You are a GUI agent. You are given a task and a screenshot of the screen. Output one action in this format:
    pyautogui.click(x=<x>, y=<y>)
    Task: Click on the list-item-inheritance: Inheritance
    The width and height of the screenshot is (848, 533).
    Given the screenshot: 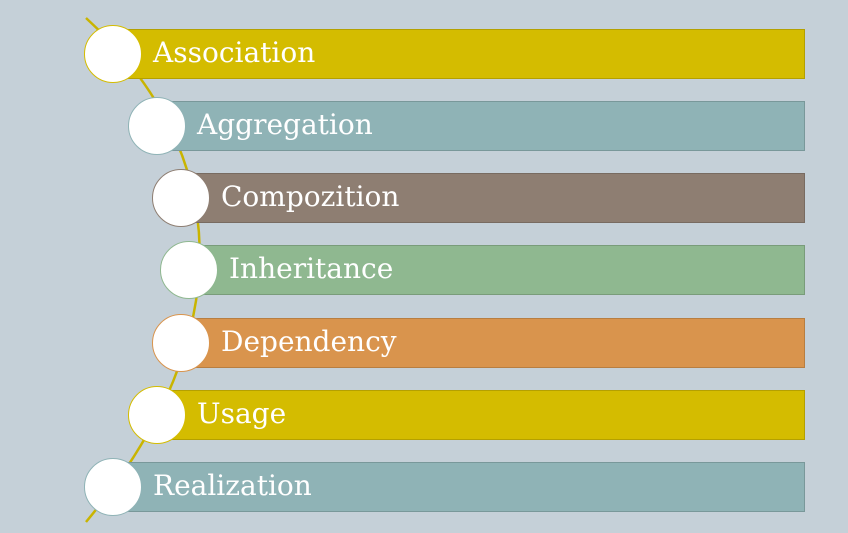 What is the action you would take?
    pyautogui.click(x=497, y=270)
    